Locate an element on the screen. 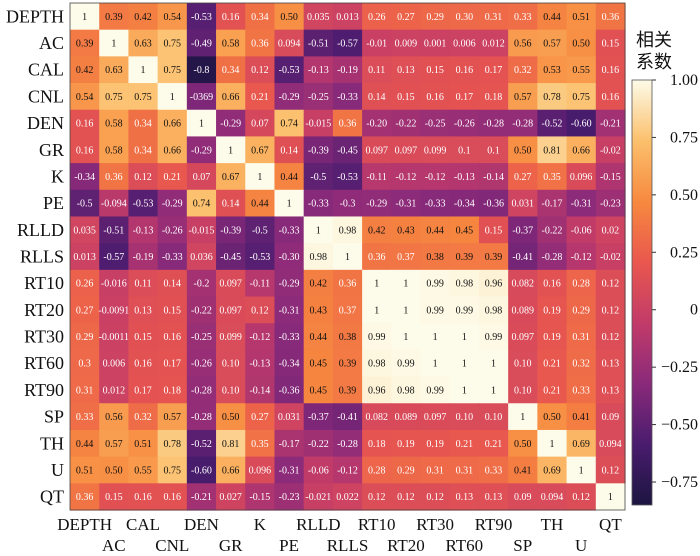 The image size is (700, 556). cell-value-label: 0.031 is located at coordinates (523, 204).